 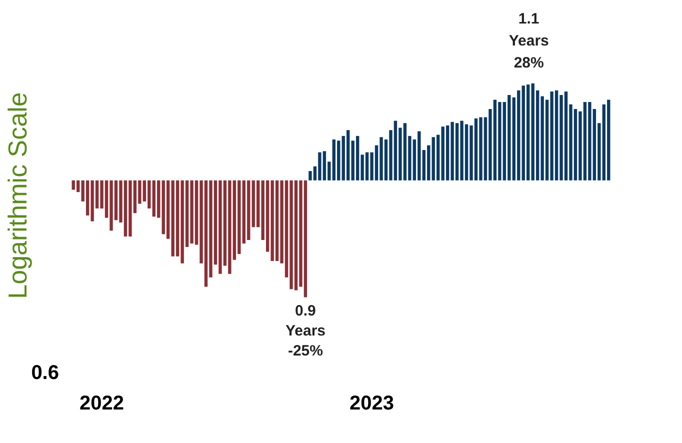 What do you see at coordinates (17, 195) in the screenshot?
I see `y-axis-title: Logarithmic Scale` at bounding box center [17, 195].